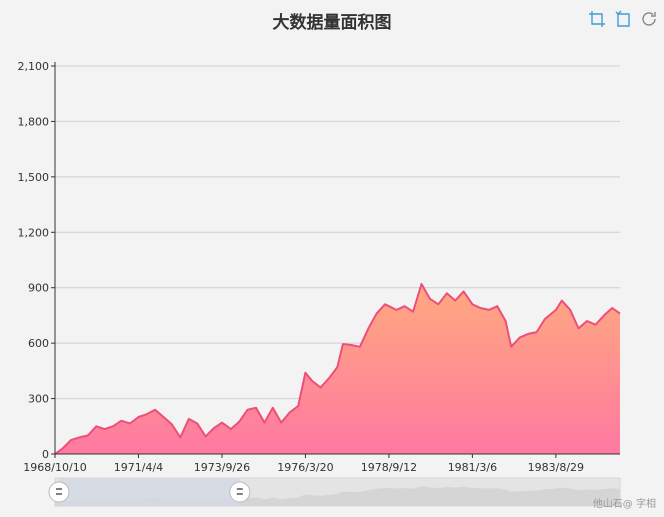 This screenshot has width=664, height=517. What do you see at coordinates (34, 66) in the screenshot?
I see `y-tick-label: 2,100` at bounding box center [34, 66].